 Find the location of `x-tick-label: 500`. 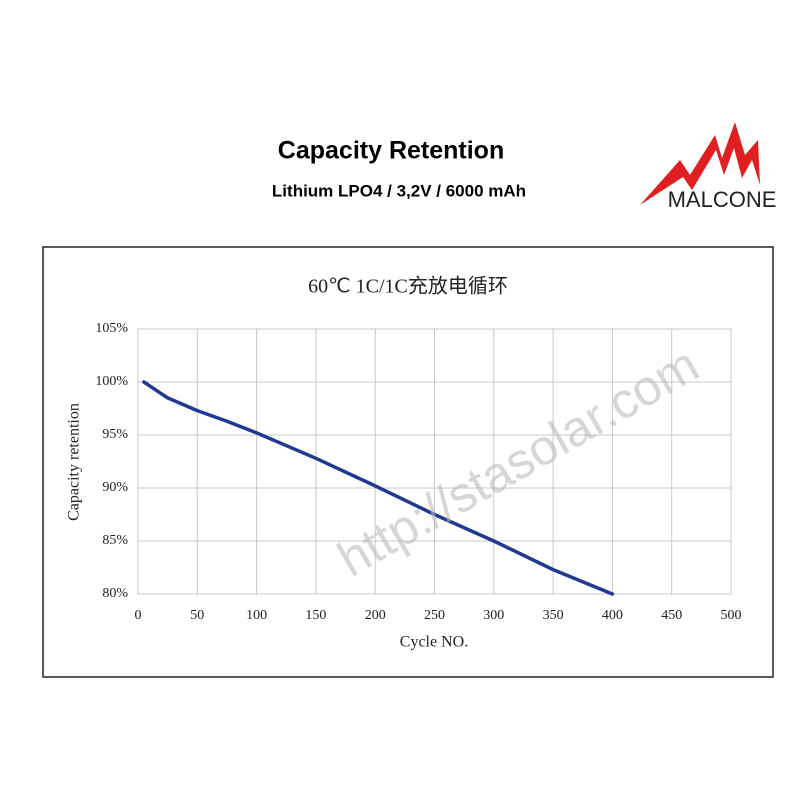

x-tick-label: 500 is located at coordinates (731, 615).